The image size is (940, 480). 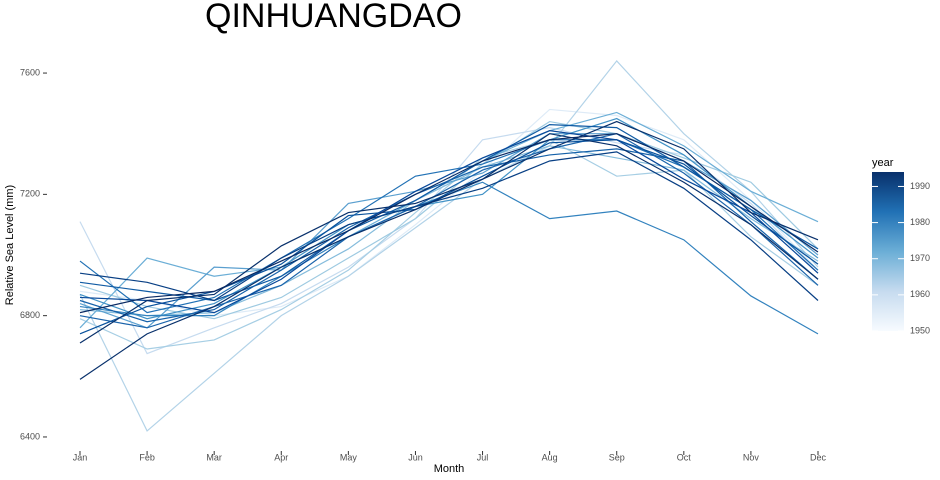 What do you see at coordinates (30, 436) in the screenshot?
I see `y-tick-label: 6400` at bounding box center [30, 436].